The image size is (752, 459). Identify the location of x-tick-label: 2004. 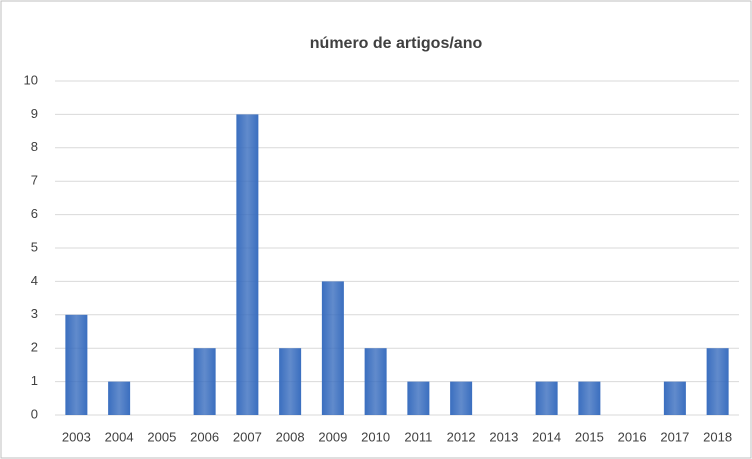
(119, 436).